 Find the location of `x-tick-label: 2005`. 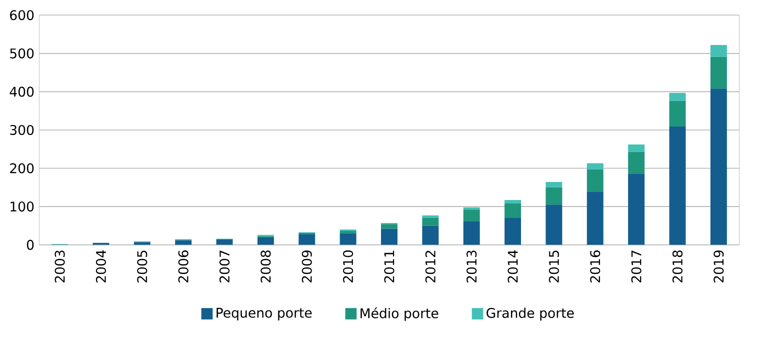

x-tick-label: 2005 is located at coordinates (142, 266).